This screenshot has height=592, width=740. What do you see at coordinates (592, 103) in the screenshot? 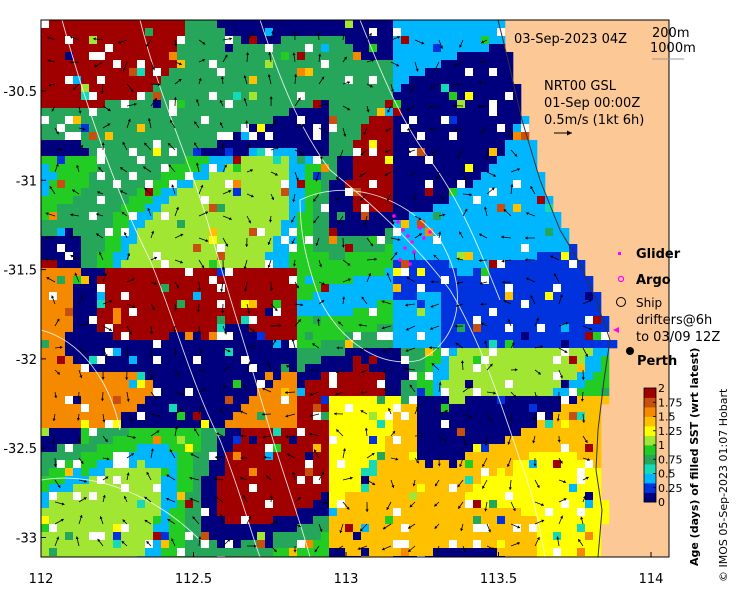
I see `current-time-label: 01-Sep 00:00Z` at bounding box center [592, 103].